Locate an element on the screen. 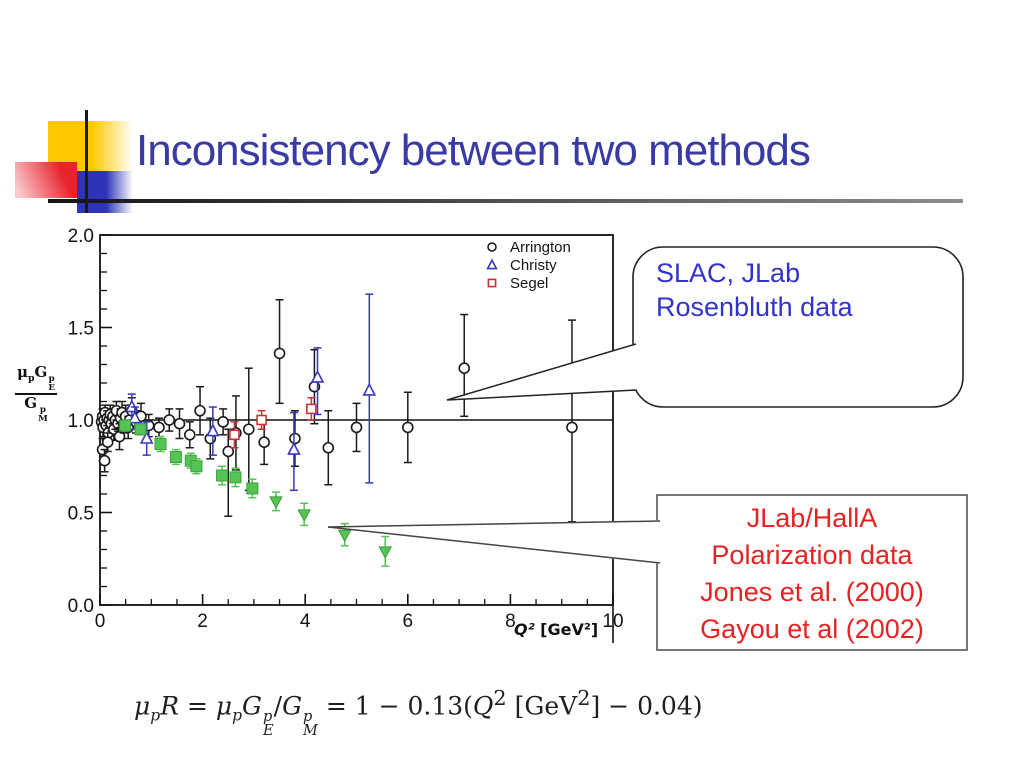  y-axis-ticks: 0.0 0.5 1.0 1.5 2.0 is located at coordinates (90, 421).